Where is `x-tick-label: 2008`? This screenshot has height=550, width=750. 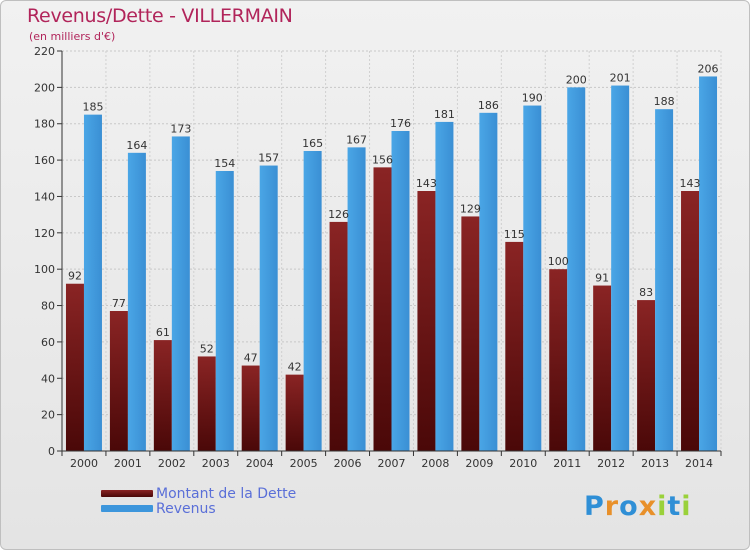
x-tick-label: 2008 is located at coordinates (435, 463).